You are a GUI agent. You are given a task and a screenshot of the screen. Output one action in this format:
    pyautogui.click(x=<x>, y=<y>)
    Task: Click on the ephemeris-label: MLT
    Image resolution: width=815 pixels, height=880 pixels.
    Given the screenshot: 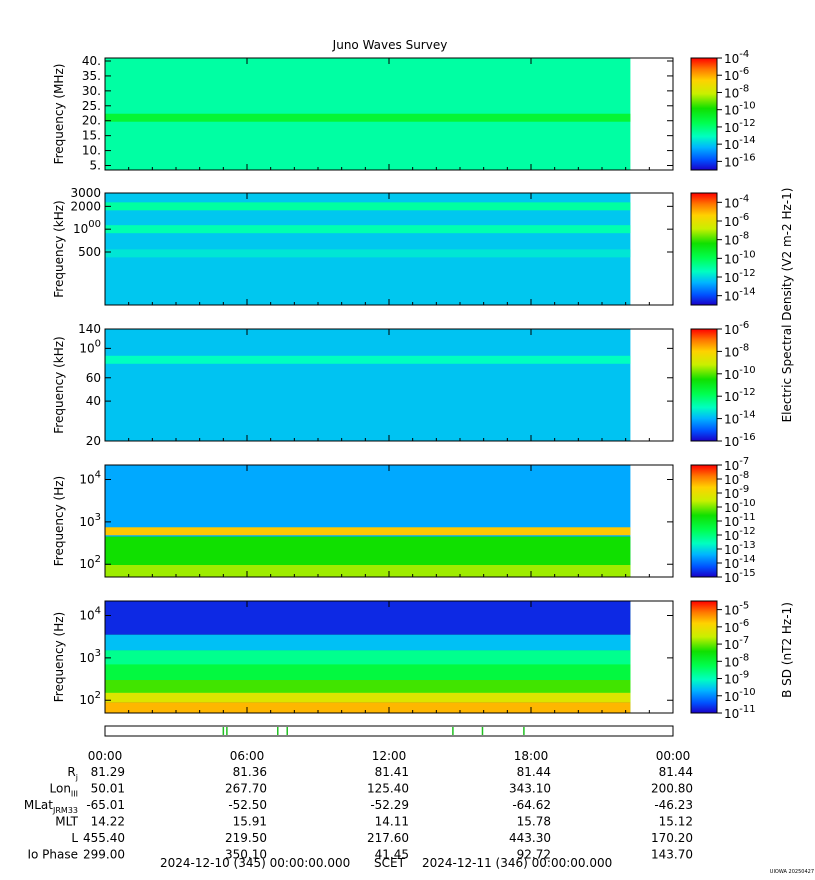 What is the action you would take?
    pyautogui.click(x=66, y=822)
    